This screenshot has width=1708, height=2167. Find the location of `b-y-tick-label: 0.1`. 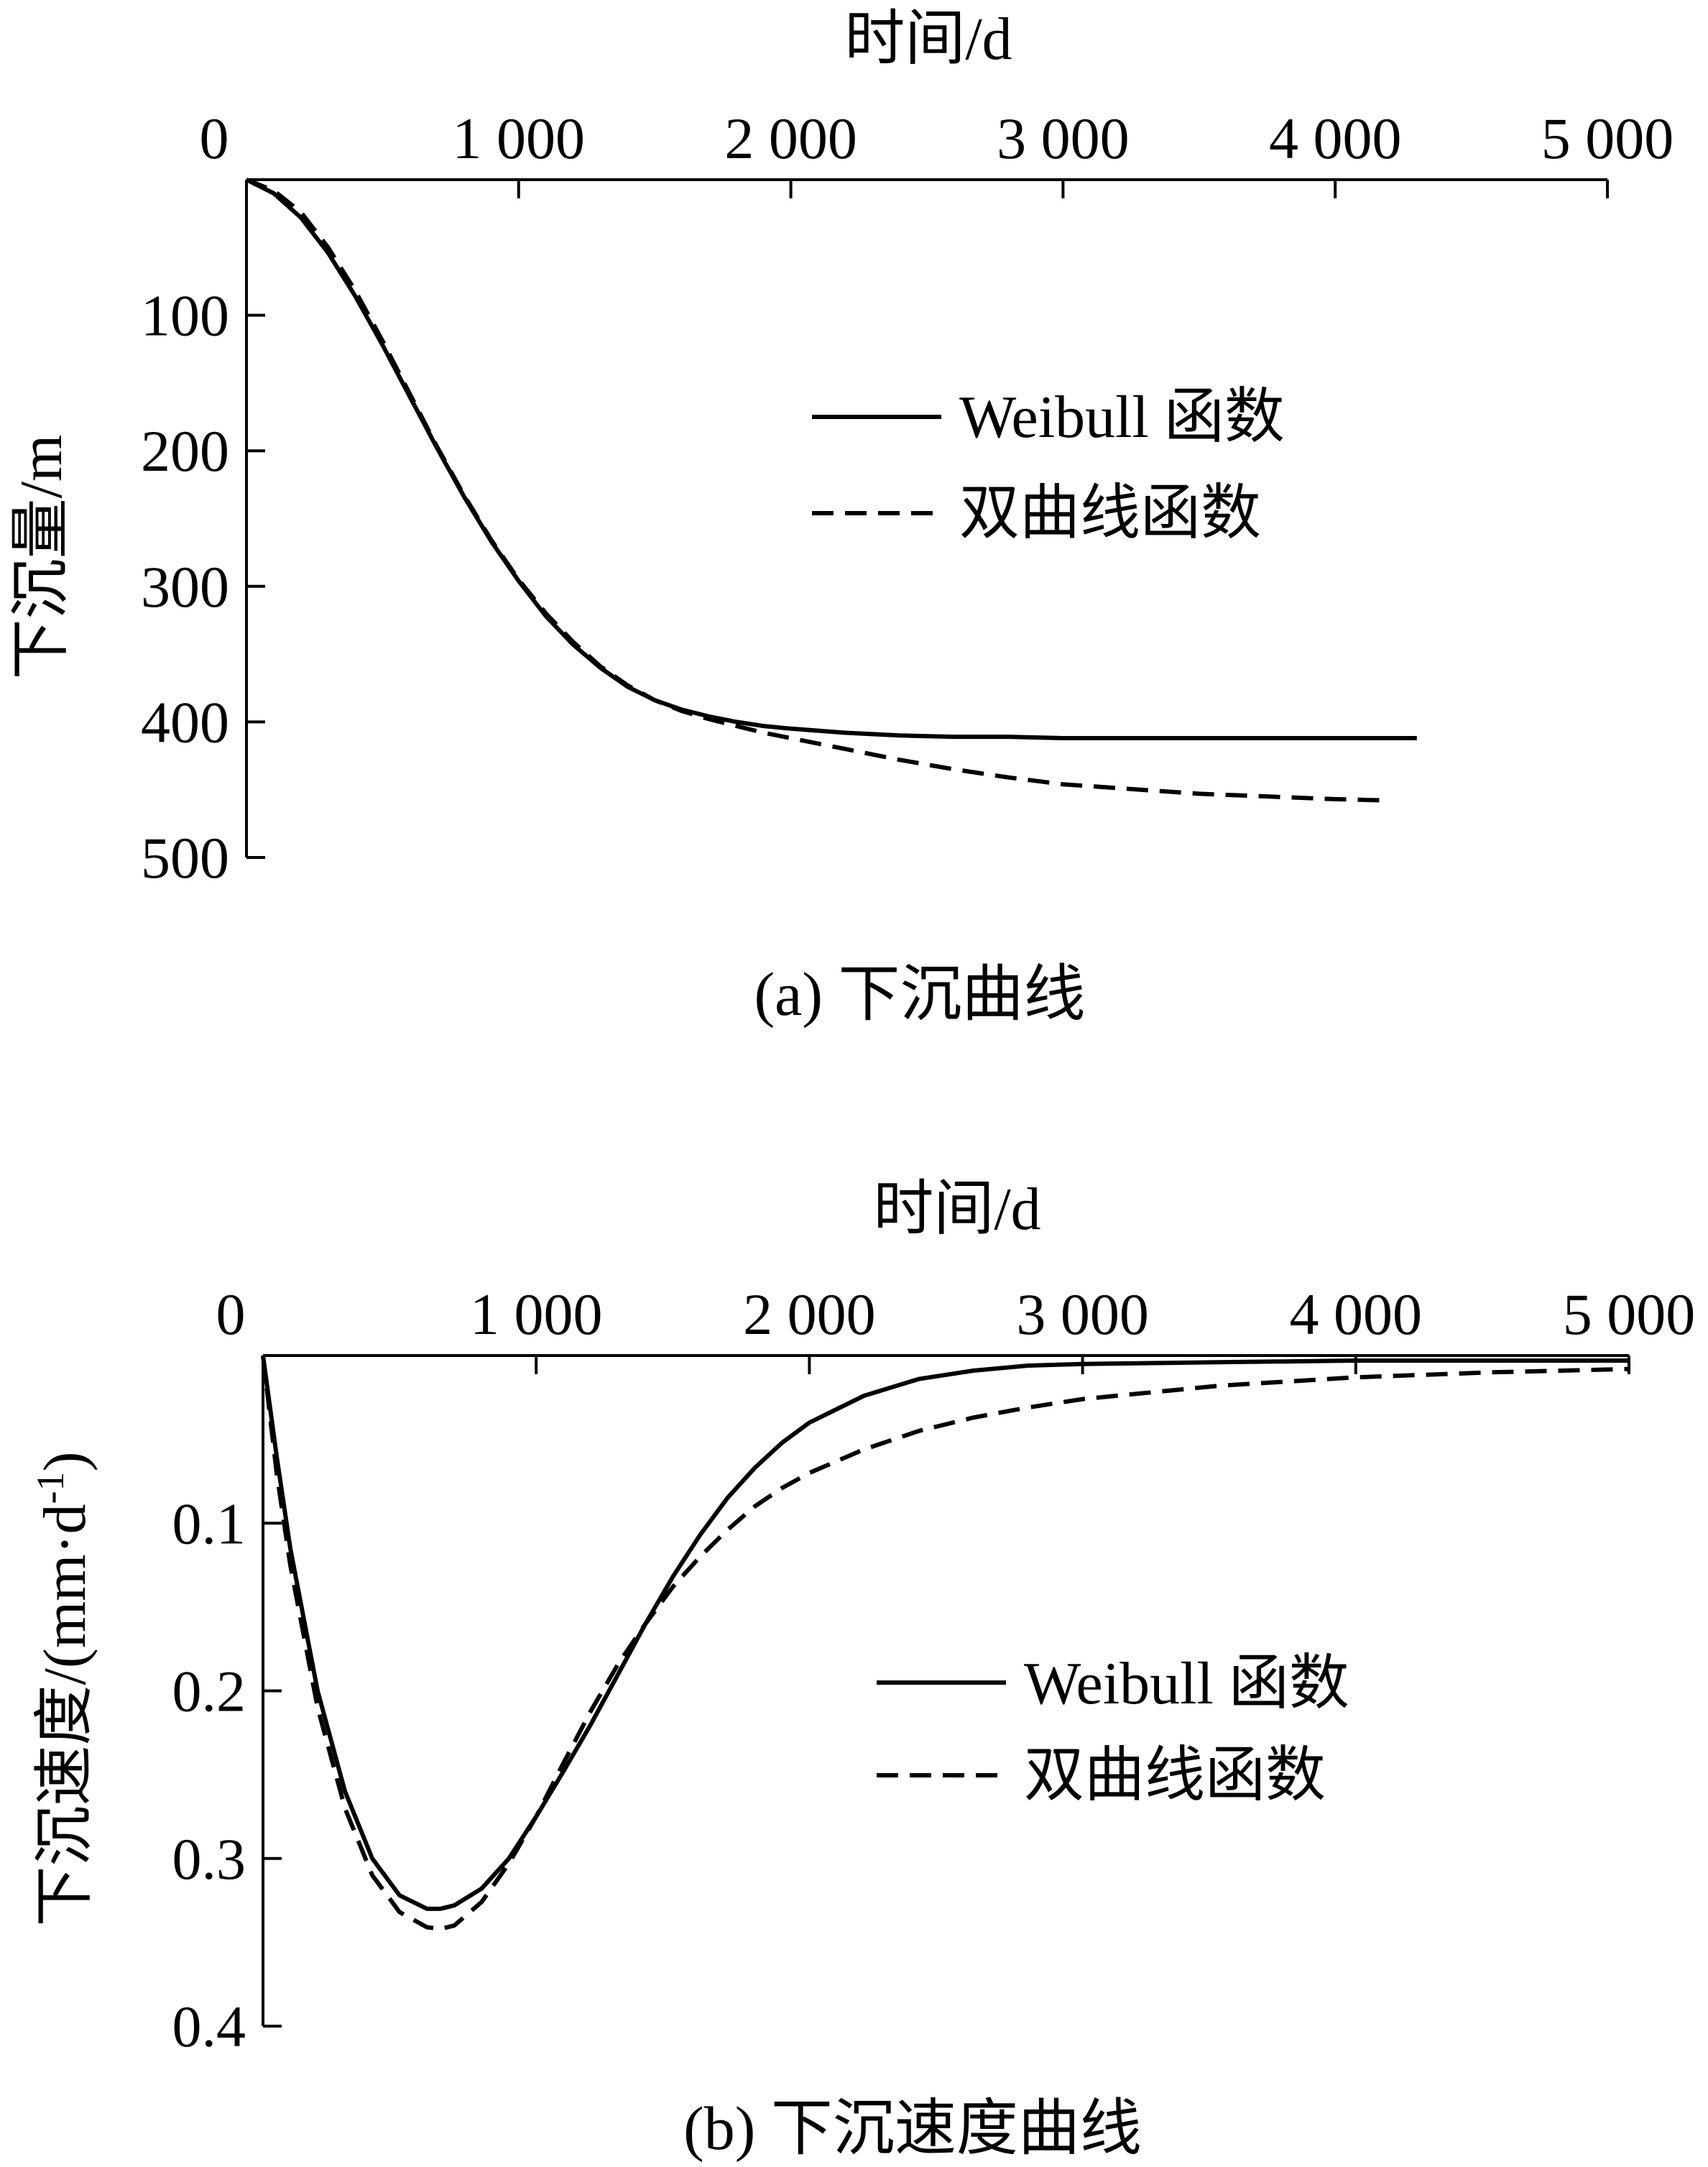

b-y-tick-label: 0.1 is located at coordinates (209, 1523).